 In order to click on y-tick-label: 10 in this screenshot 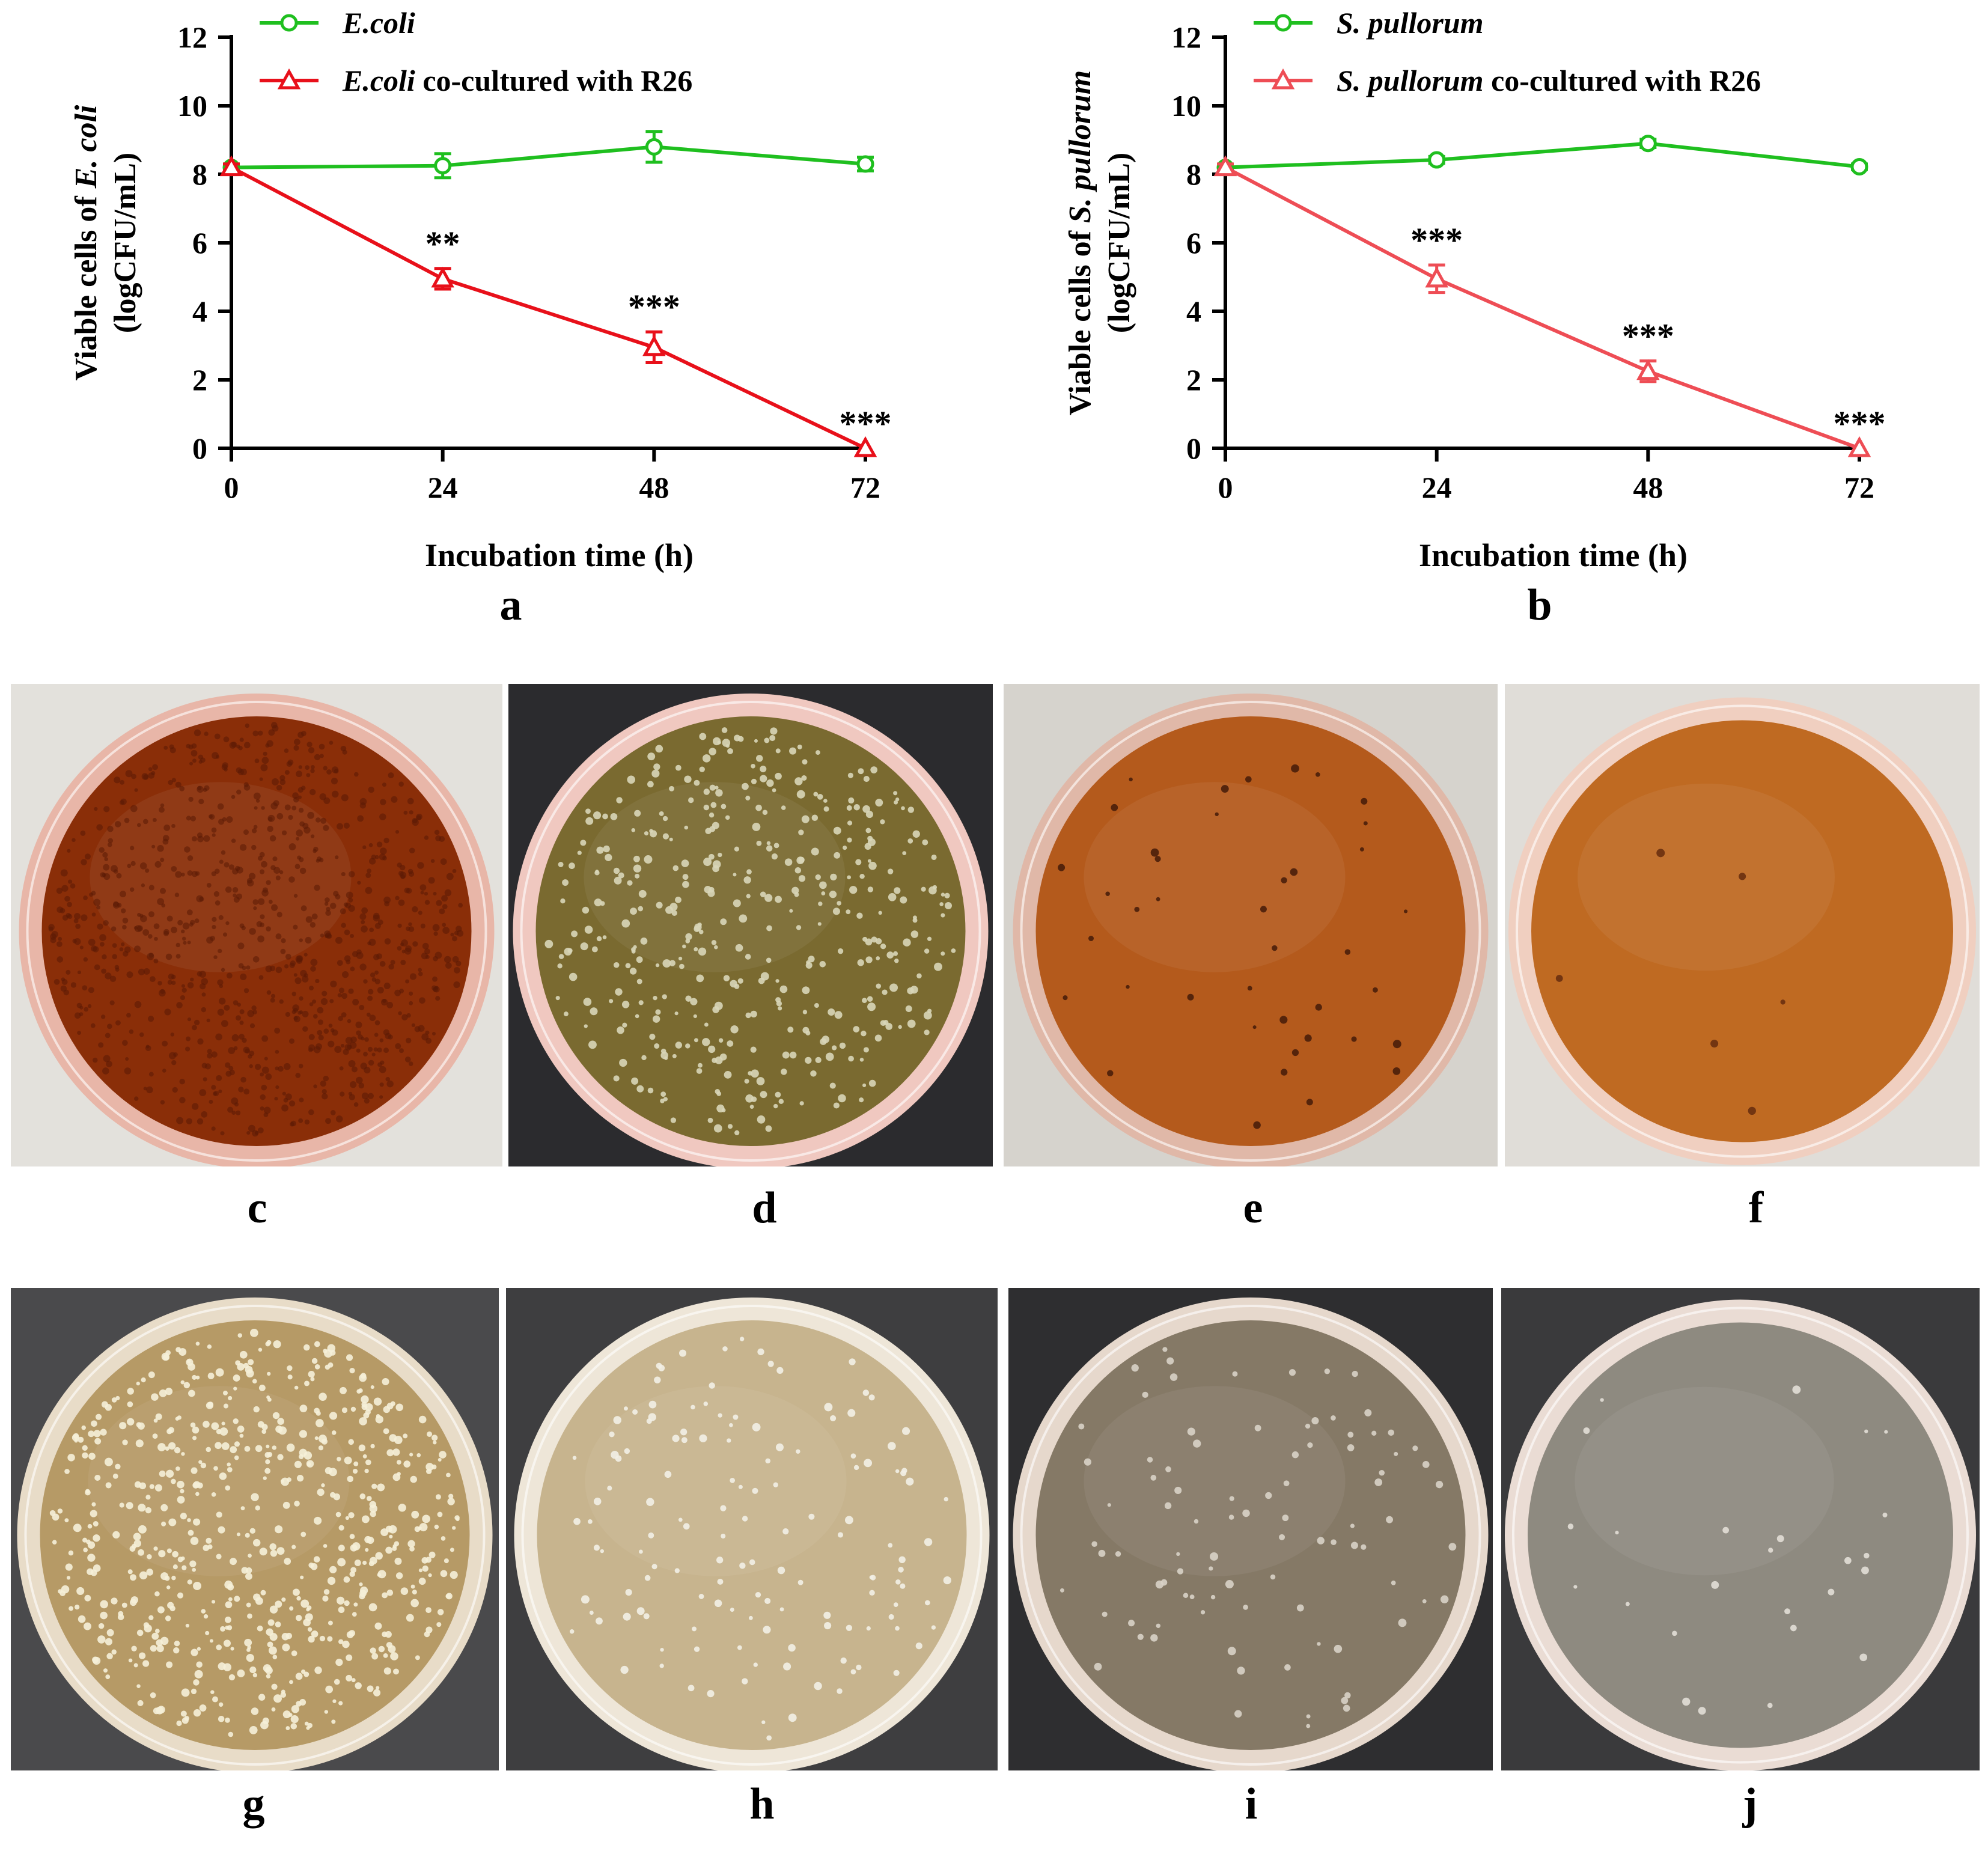, I will do `click(192, 106)`.